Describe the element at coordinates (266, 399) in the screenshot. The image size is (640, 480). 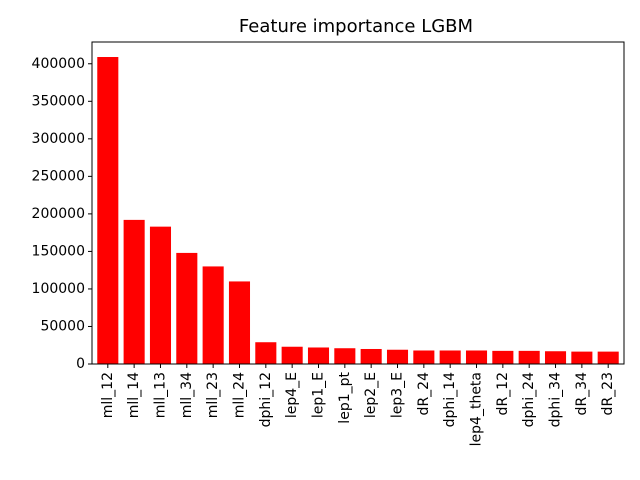
I see `x-tick-label: dphi_12` at that location.